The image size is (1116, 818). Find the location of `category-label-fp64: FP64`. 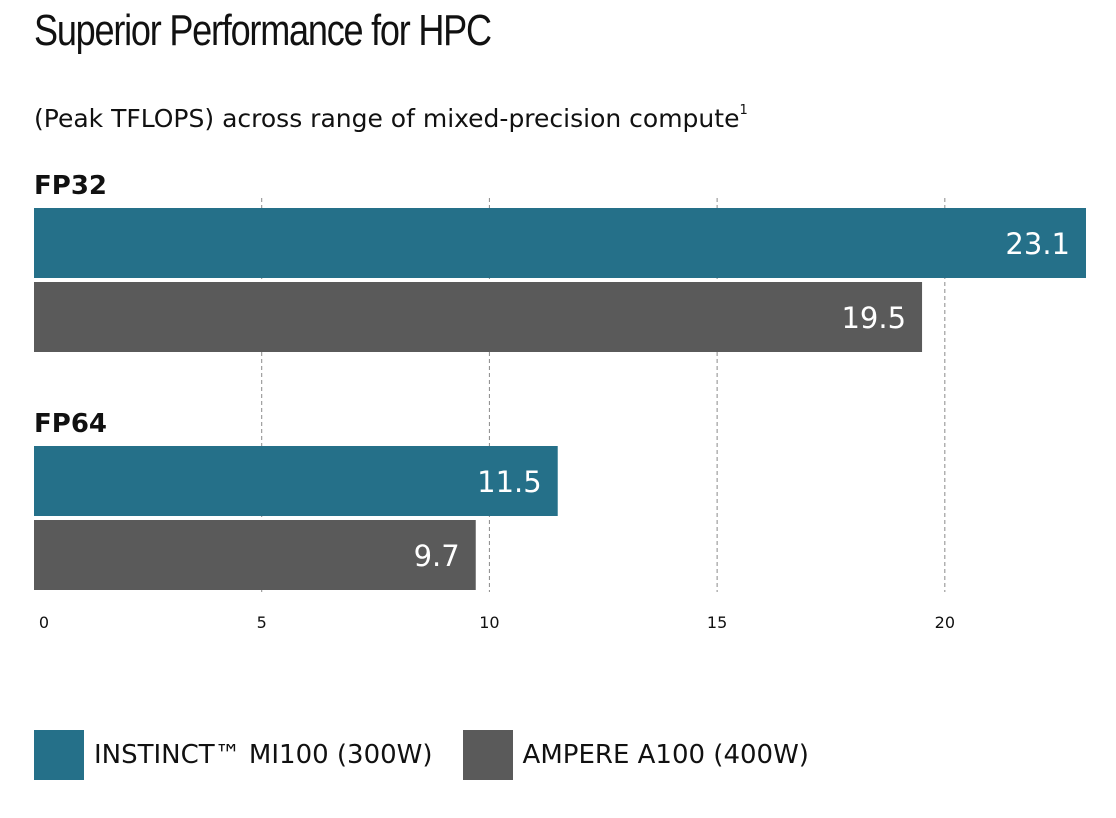

category-label-fp64: FP64 is located at coordinates (70, 424).